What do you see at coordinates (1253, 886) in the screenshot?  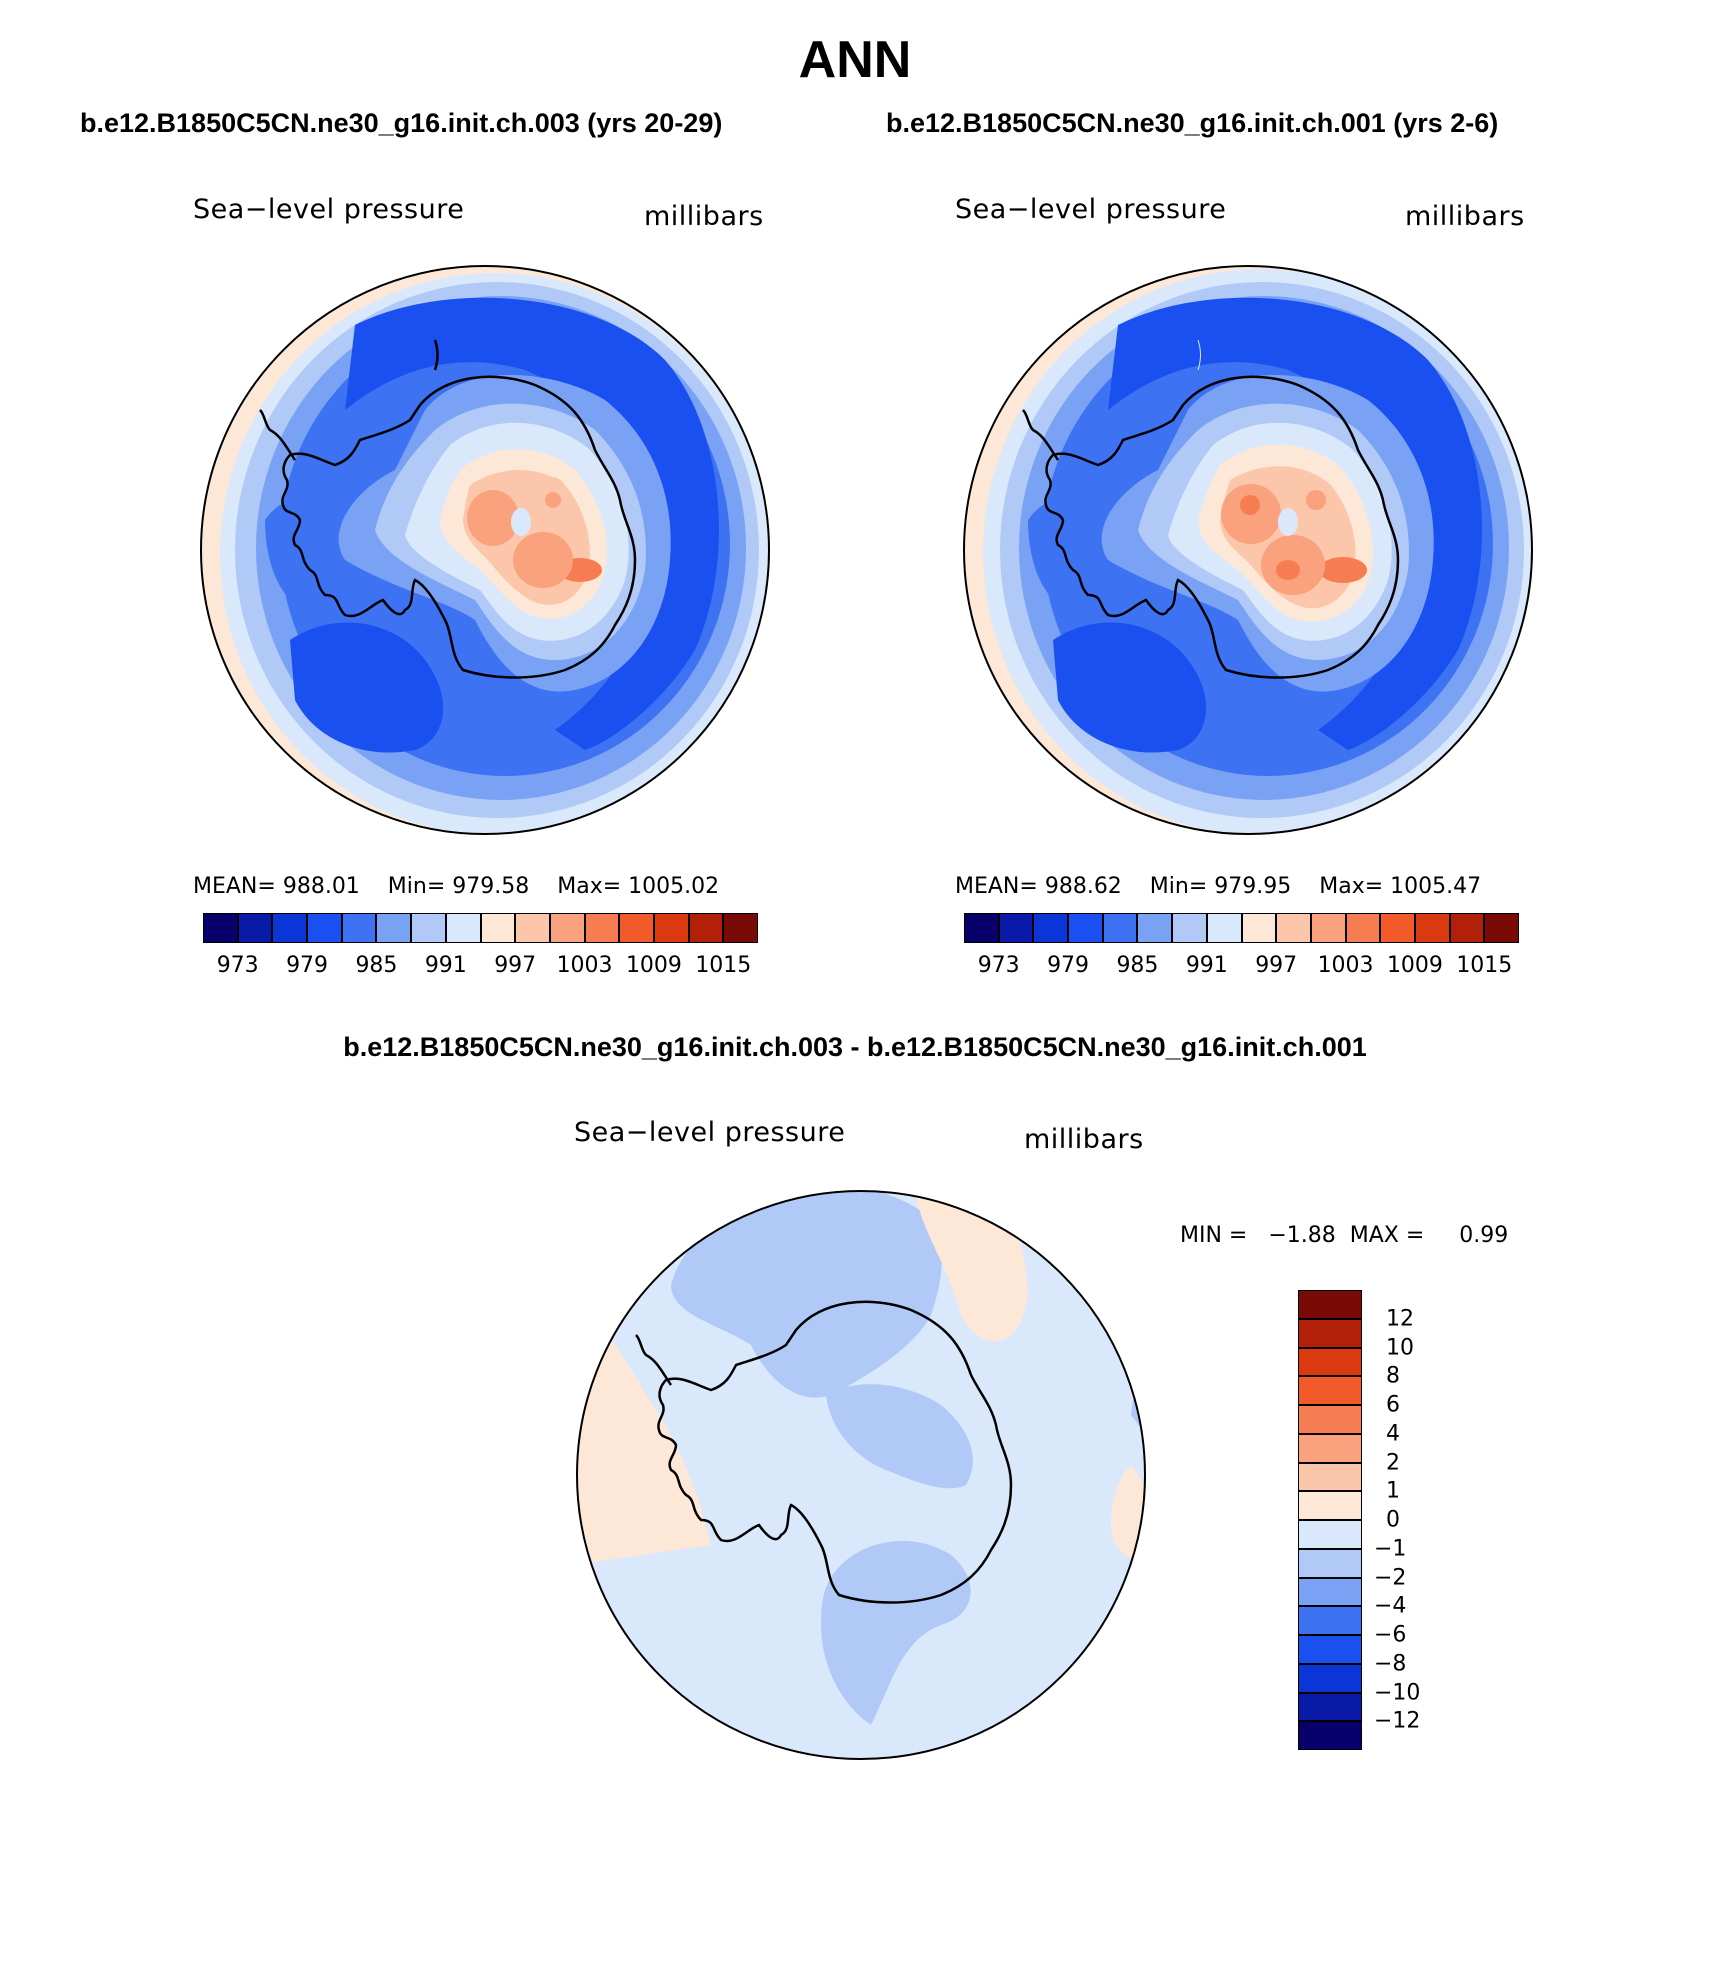 I see `panel-2-min-value: 979.95` at bounding box center [1253, 886].